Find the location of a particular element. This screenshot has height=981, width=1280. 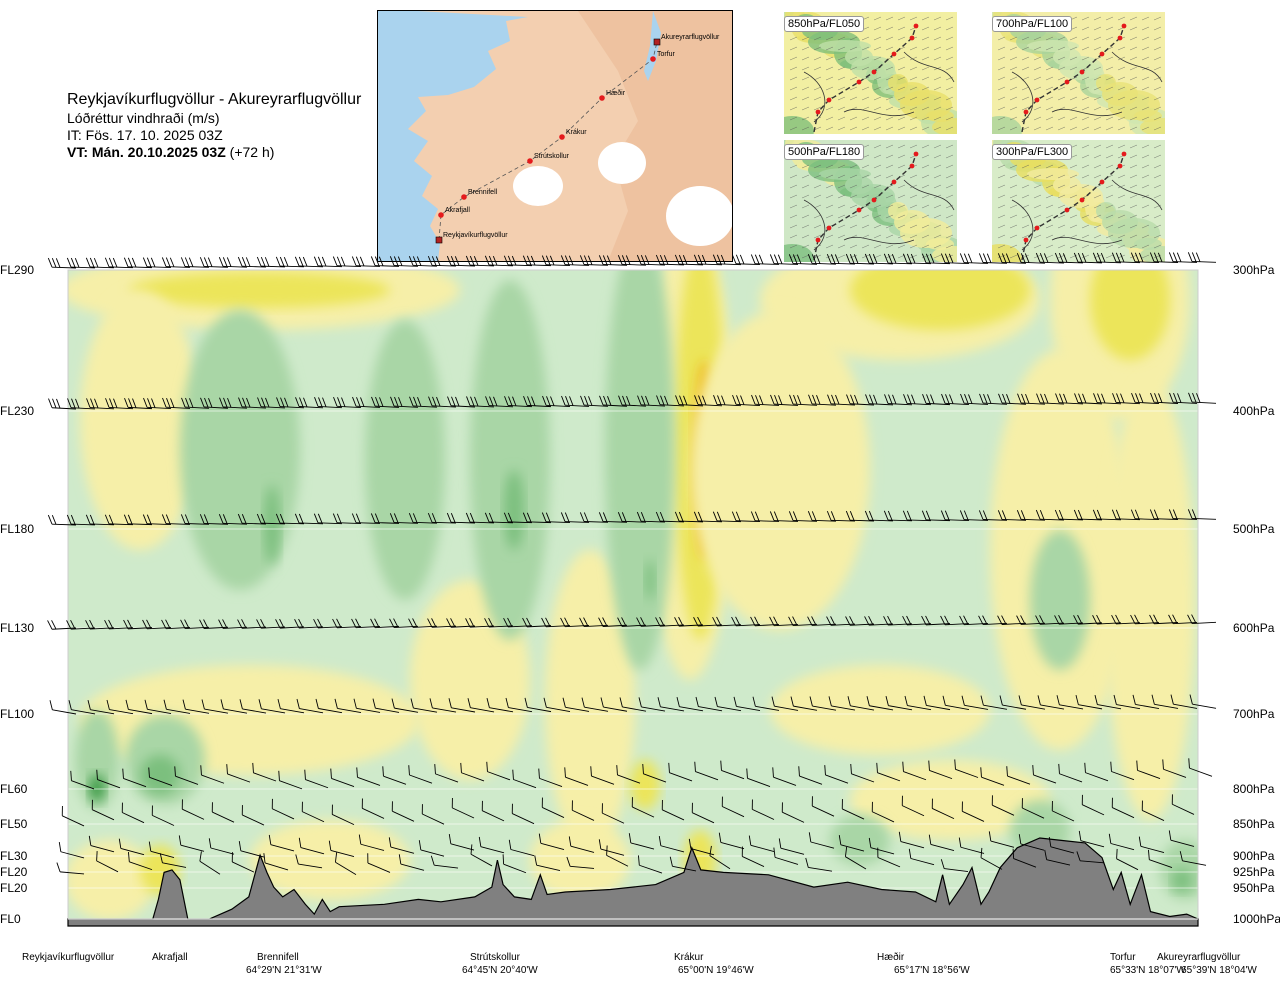

inset-700: 700hPa/FL100 is located at coordinates (1078, 73).